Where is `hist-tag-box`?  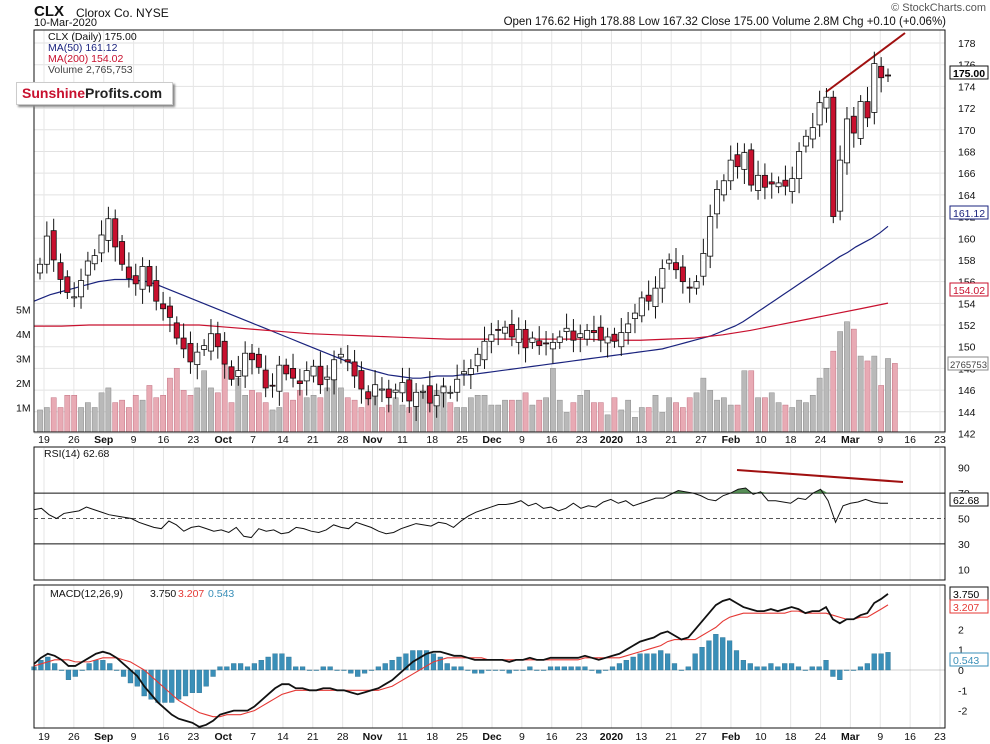
hist-tag-box is located at coordinates (969, 659).